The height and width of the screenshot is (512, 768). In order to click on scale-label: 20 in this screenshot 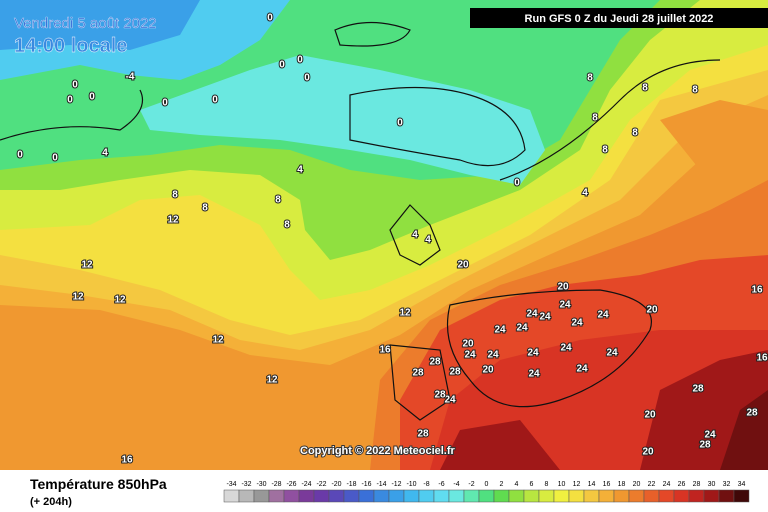, I will do `click(637, 484)`.